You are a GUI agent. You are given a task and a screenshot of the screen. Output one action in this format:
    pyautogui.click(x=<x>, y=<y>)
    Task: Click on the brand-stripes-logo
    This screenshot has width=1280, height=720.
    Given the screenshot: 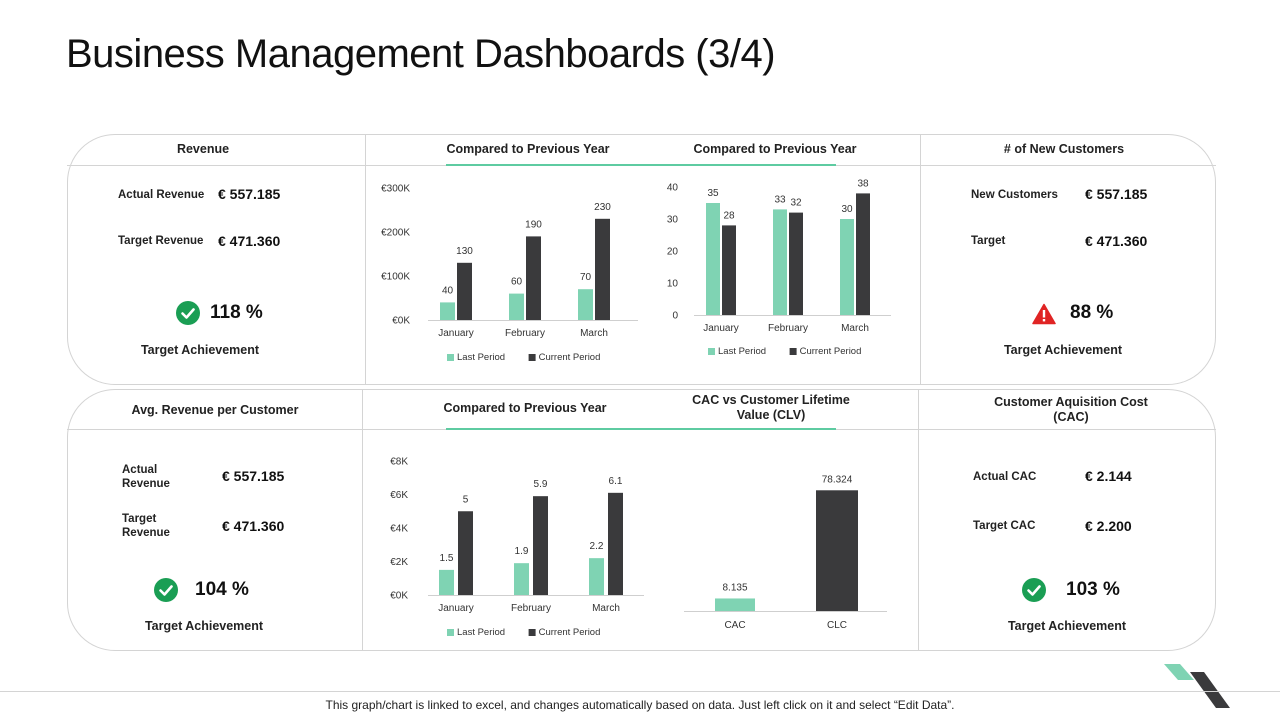 What is the action you would take?
    pyautogui.click(x=1197, y=686)
    